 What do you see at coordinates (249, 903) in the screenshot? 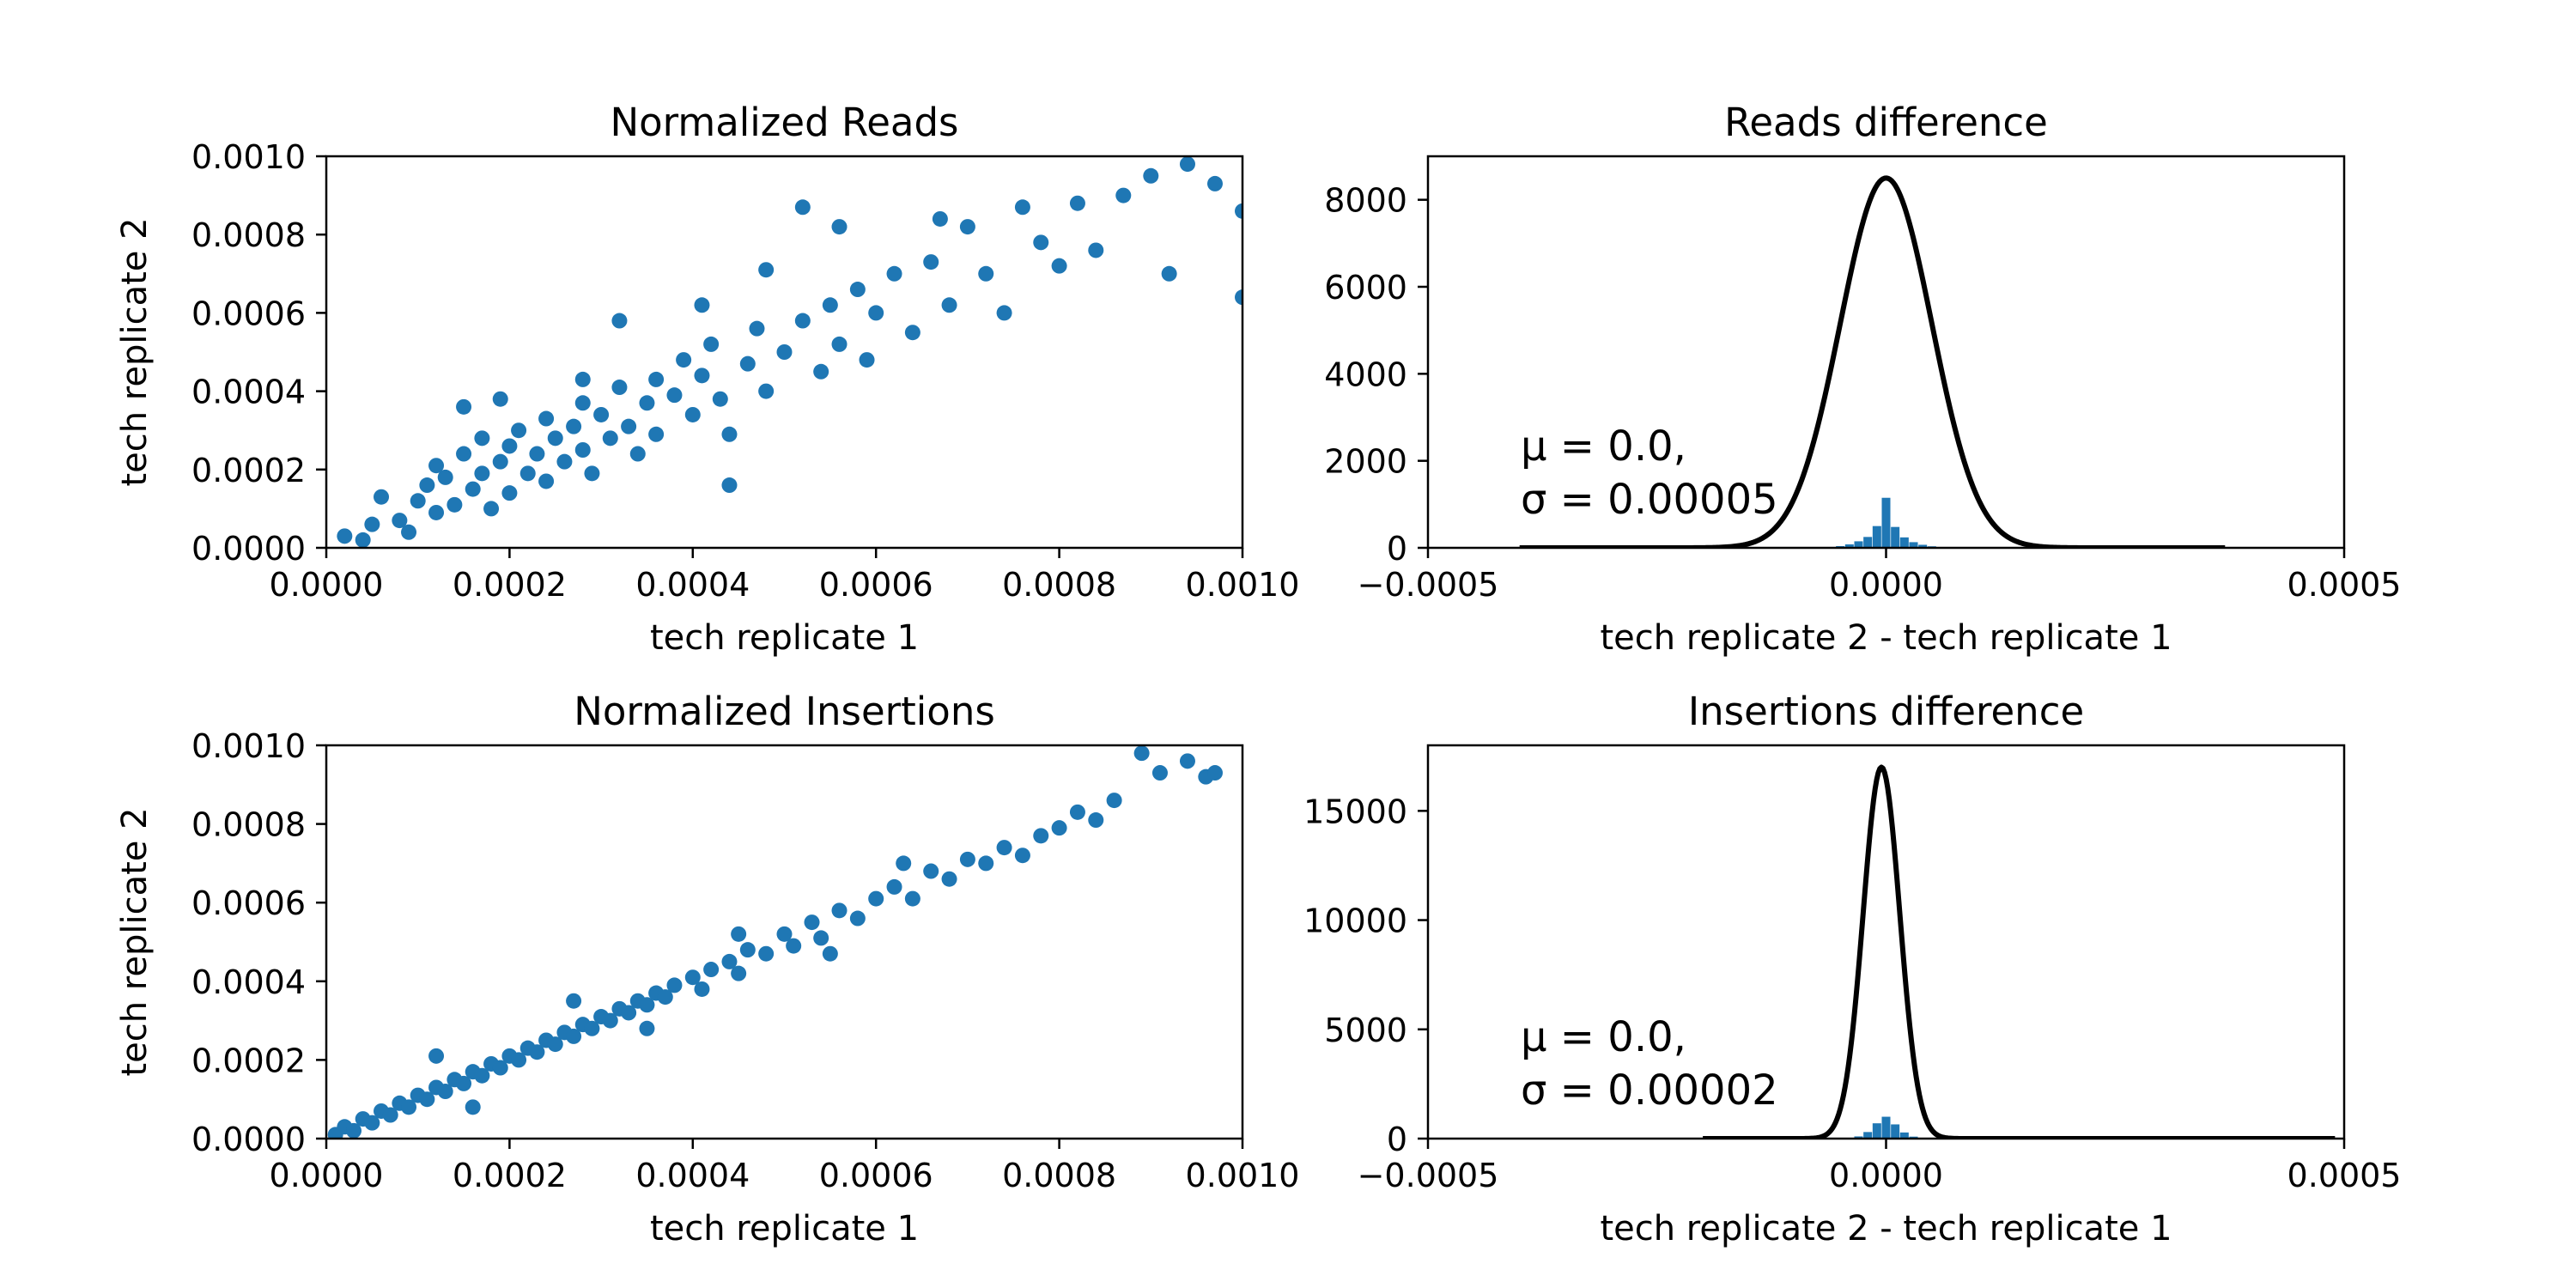
I see `y-tick-label: 0.0006` at bounding box center [249, 903].